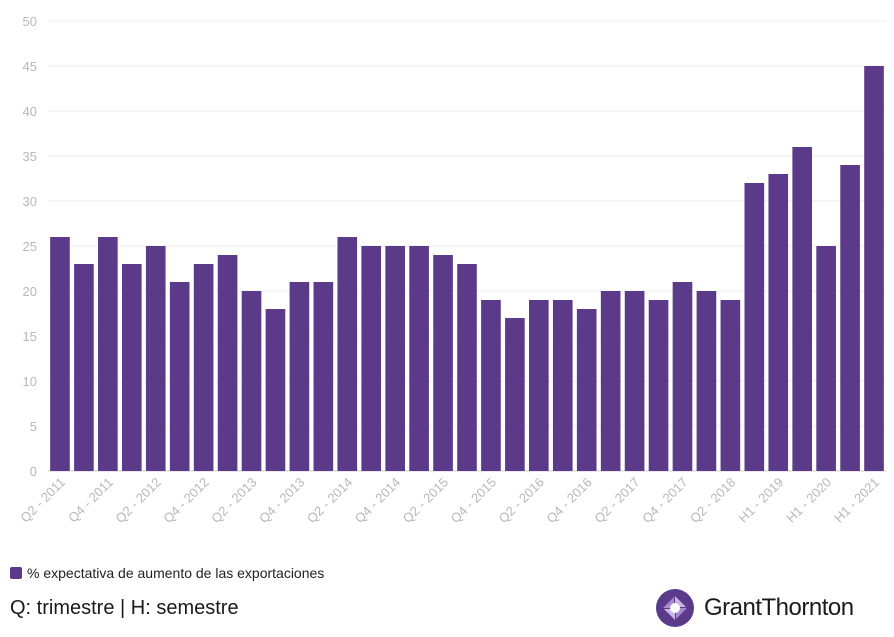  I want to click on brand-logo: GrantThornton, so click(755, 608).